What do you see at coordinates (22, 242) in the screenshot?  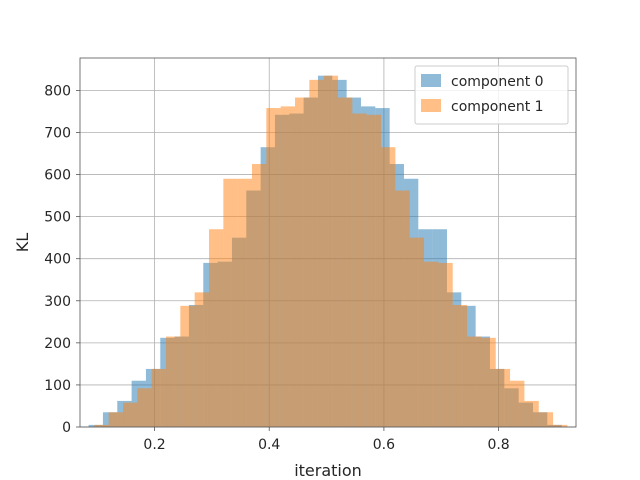 I see `y-axis-label: KL` at bounding box center [22, 242].